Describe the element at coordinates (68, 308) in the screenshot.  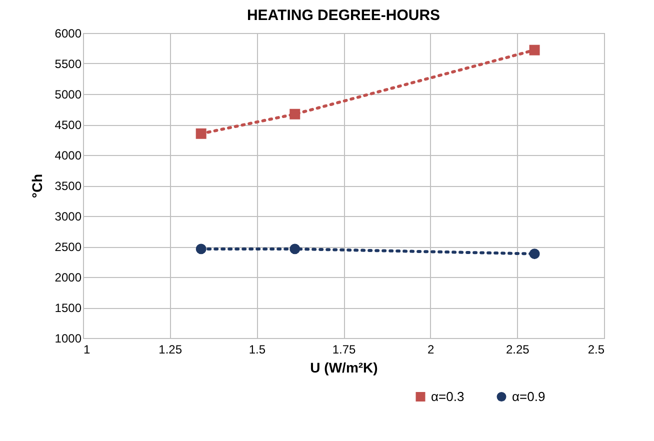
I see `y-tick-label: 1500` at that location.